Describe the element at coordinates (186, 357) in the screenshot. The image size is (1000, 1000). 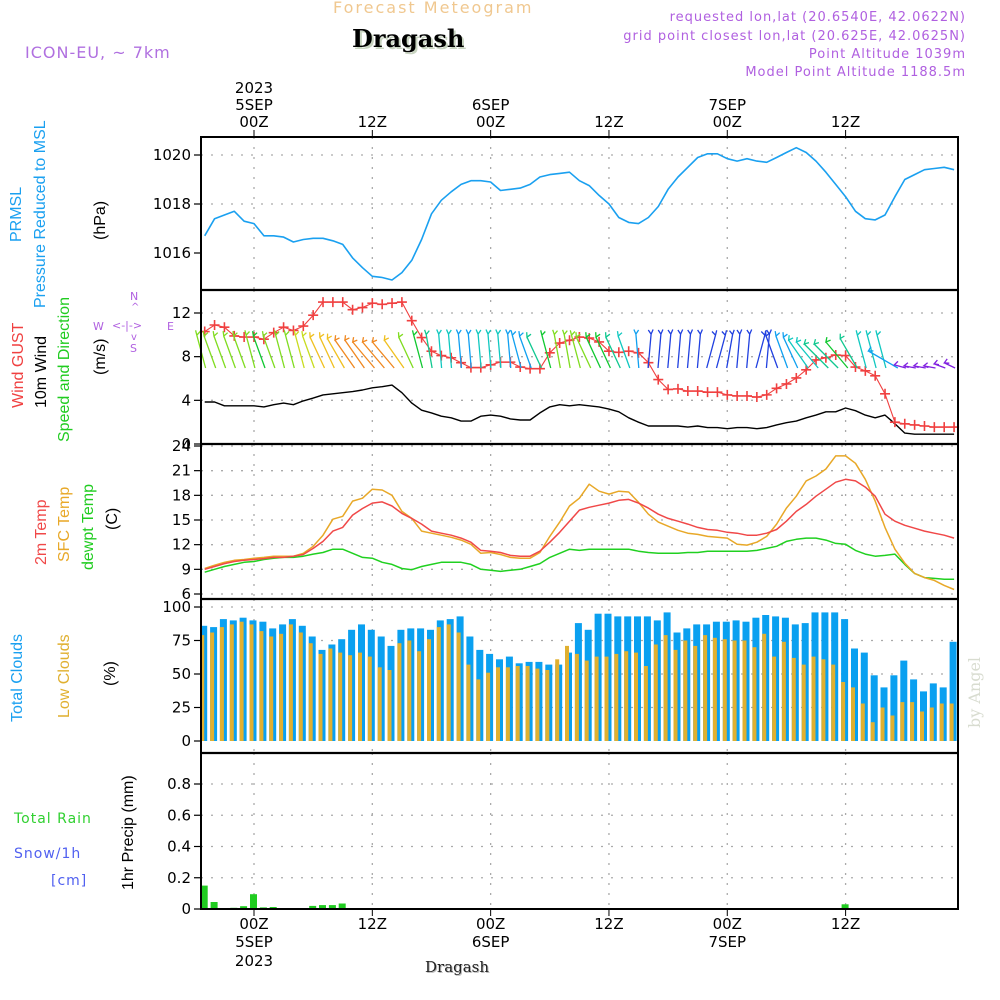
I see `y-tick-label: 8` at that location.